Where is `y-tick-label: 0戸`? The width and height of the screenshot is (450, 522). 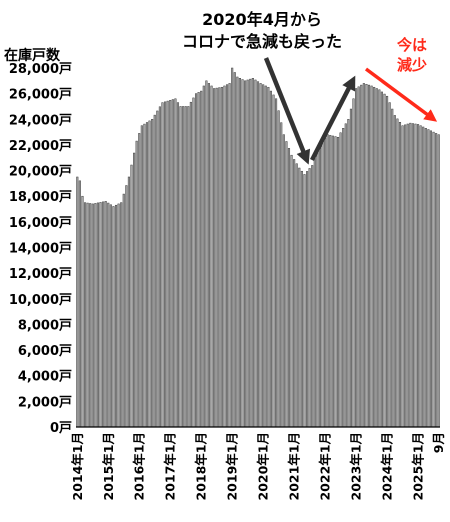
y-tick-label: 0戸 is located at coordinates (61, 428).